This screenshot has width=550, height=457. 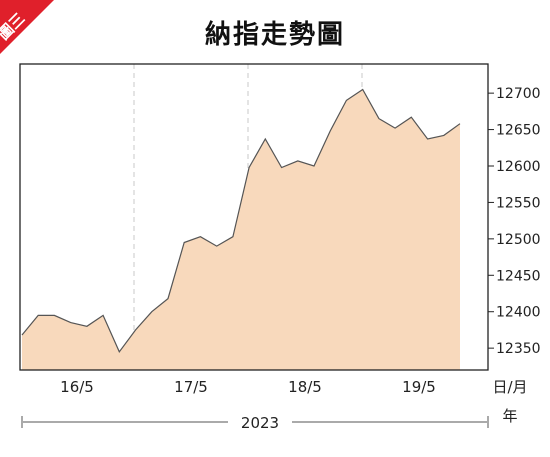 I want to click on figure-badge: 圖三, so click(x=27, y=27).